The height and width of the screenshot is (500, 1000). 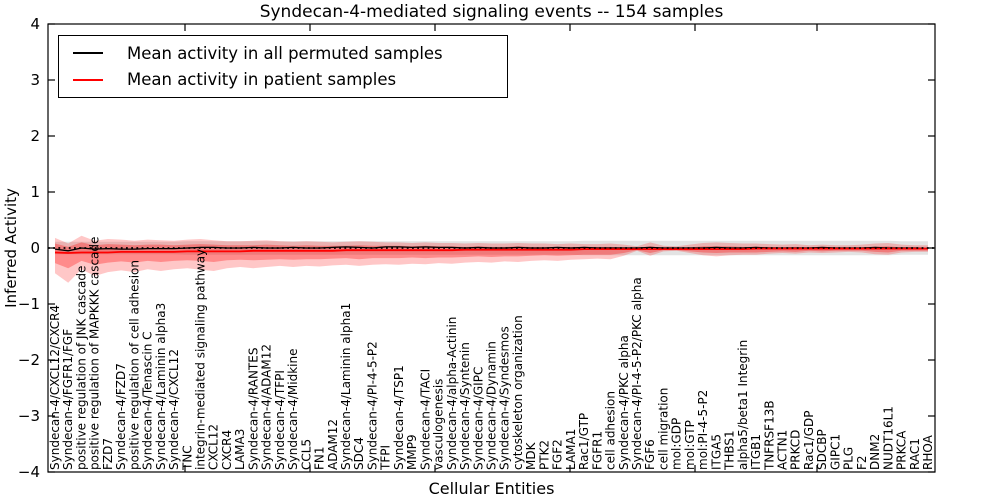 I want to click on x-tick-label: Syndecan-4/TSP1, so click(x=399, y=417).